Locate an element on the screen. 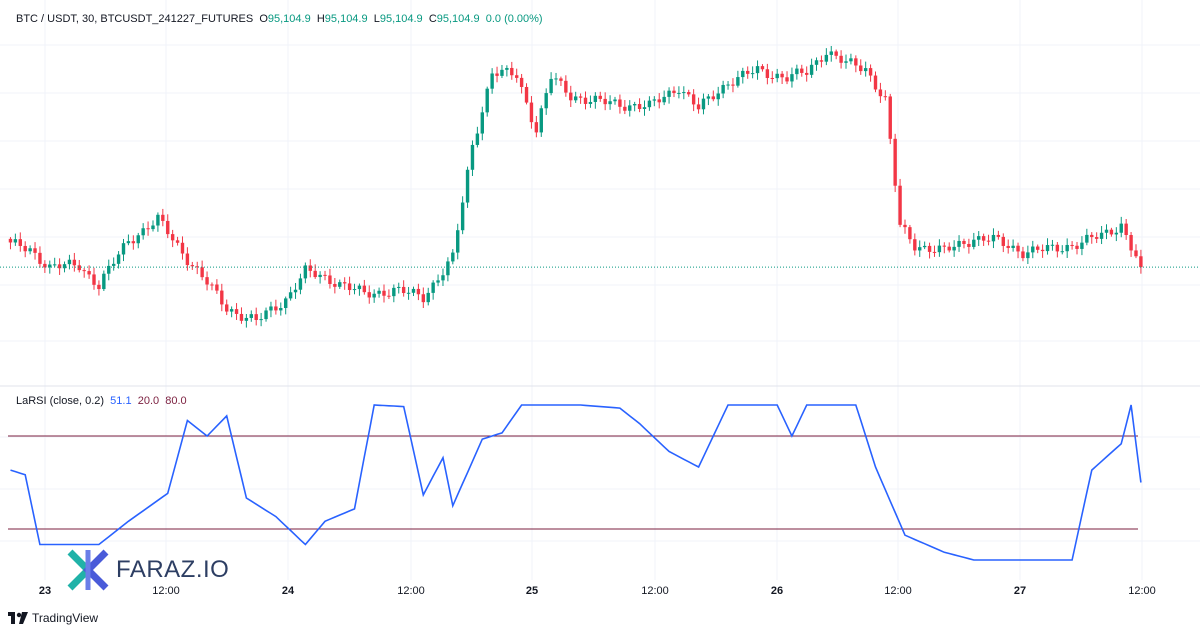 The width and height of the screenshot is (1200, 630). open-label: O is located at coordinates (263, 19).